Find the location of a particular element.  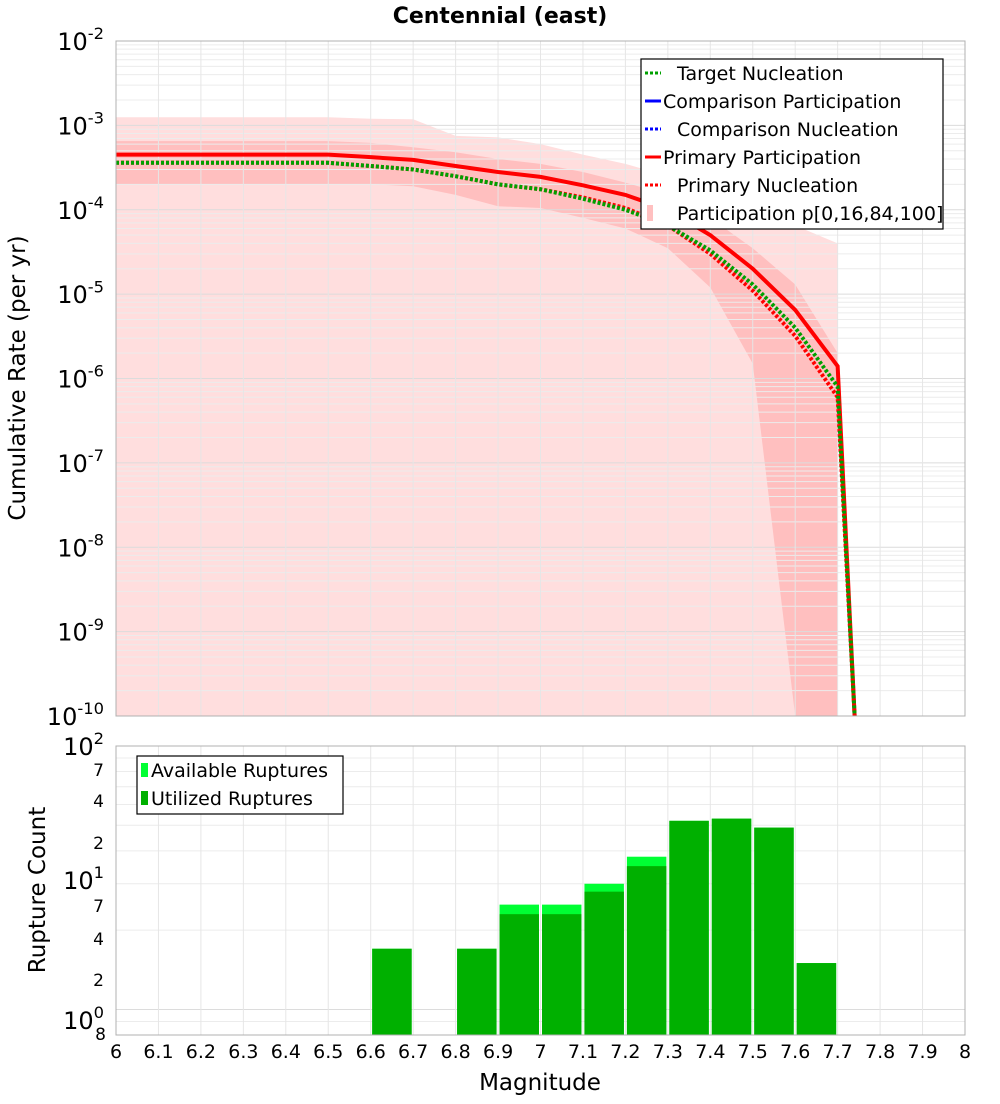

rate-y-ticks: 10⁻² 10⁻³ 10⁻⁴ 10⁻⁵ 10⁻⁶ 10⁻⁷ 10⁻⁸ 10⁻⁹ 10⁻¹⁰ is located at coordinates (75, 377).